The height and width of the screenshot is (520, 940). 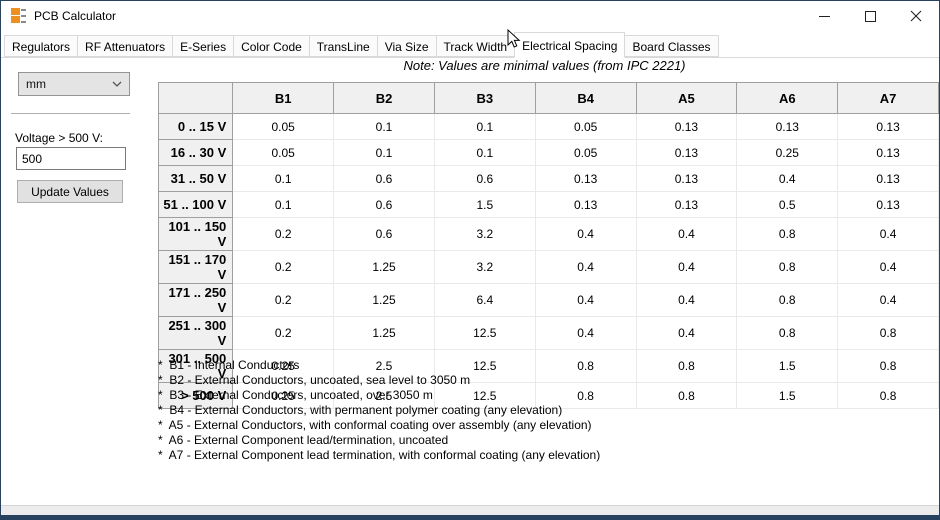 What do you see at coordinates (195, 300) in the screenshot?
I see `row-header: 171 .. 250 V` at bounding box center [195, 300].